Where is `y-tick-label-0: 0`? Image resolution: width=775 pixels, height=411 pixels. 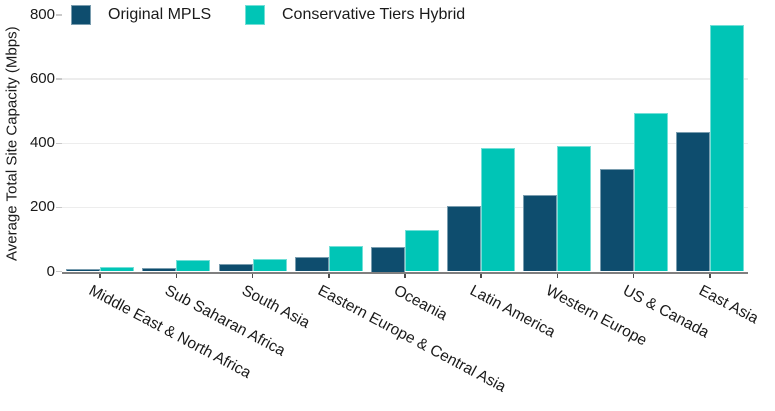 y-tick-label-0: 0 is located at coordinates (50, 271).